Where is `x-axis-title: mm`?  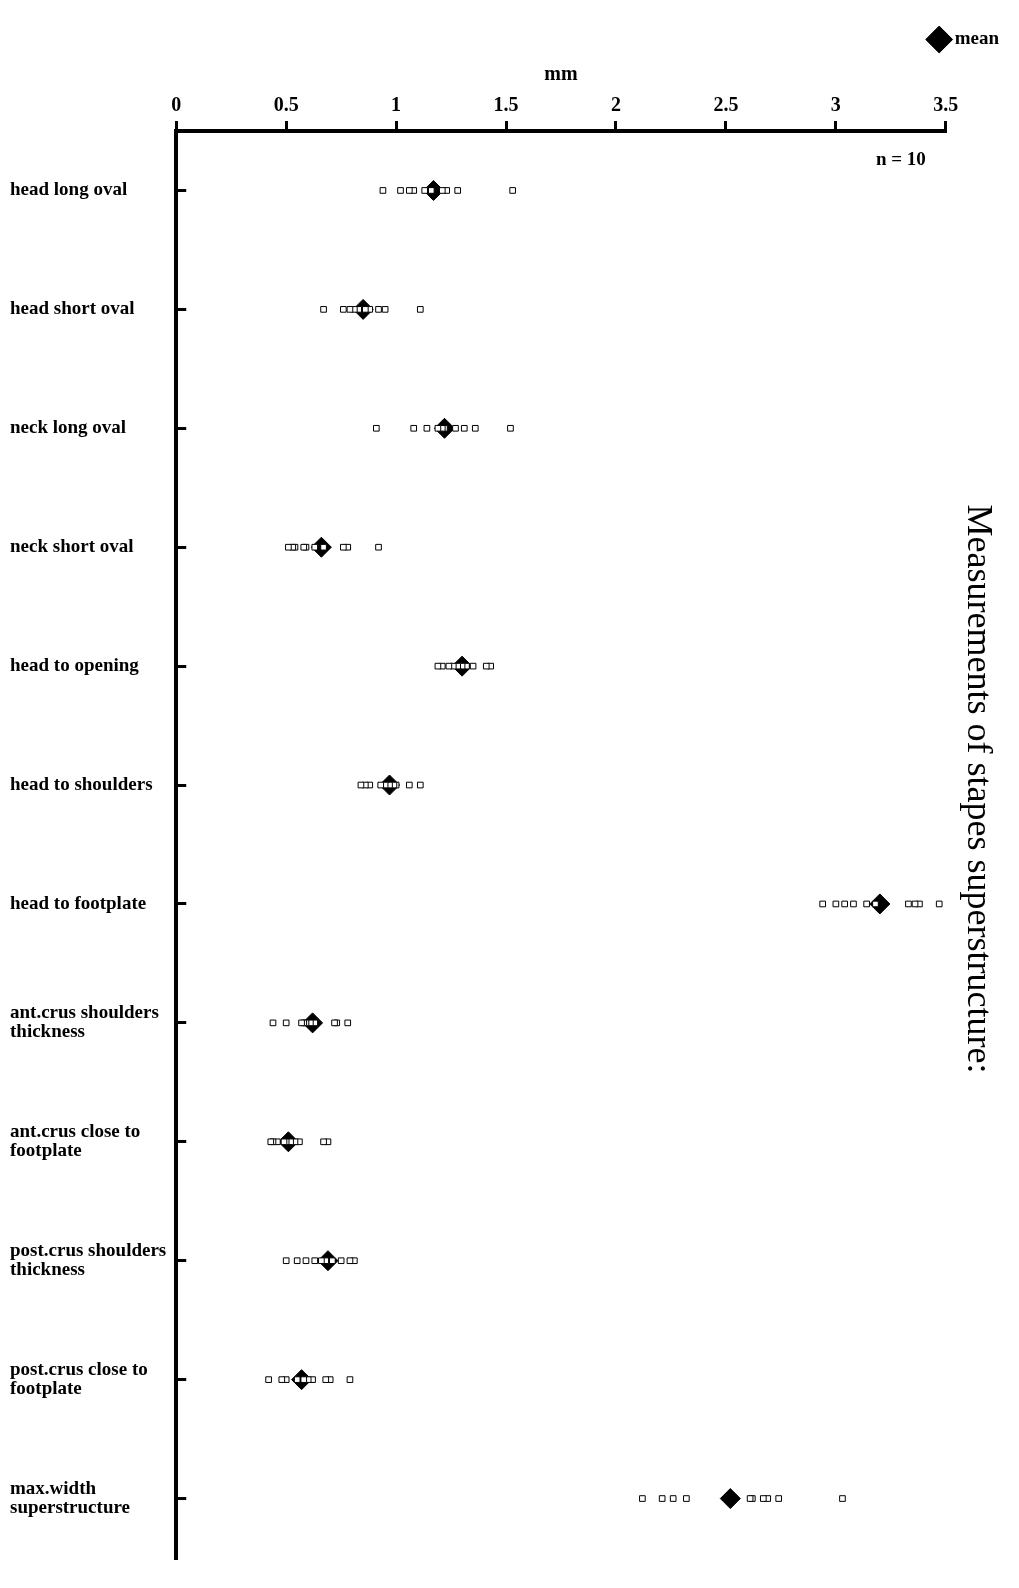 x-axis-title: mm is located at coordinates (561, 73).